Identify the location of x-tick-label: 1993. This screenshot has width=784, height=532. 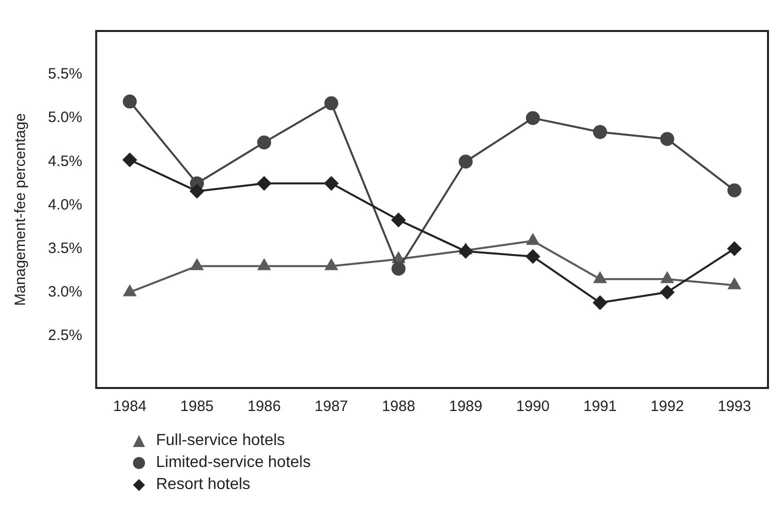
(735, 407).